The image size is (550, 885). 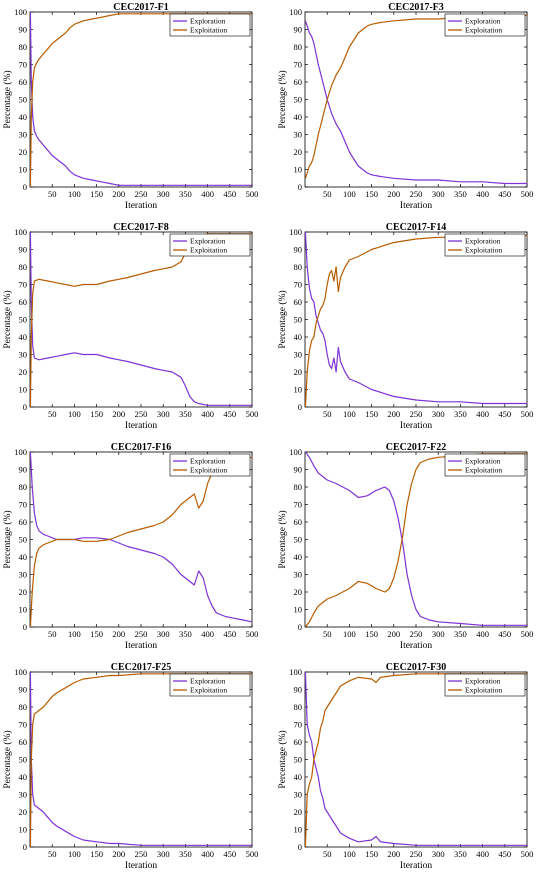 I want to click on chart-title: CEC2017-F30, so click(x=416, y=667).